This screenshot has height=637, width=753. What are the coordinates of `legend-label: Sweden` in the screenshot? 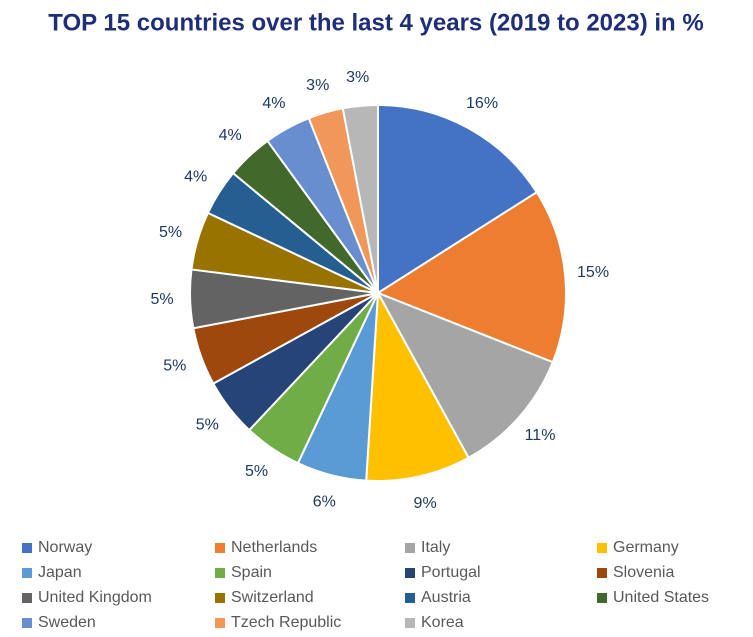 It's located at (67, 622).